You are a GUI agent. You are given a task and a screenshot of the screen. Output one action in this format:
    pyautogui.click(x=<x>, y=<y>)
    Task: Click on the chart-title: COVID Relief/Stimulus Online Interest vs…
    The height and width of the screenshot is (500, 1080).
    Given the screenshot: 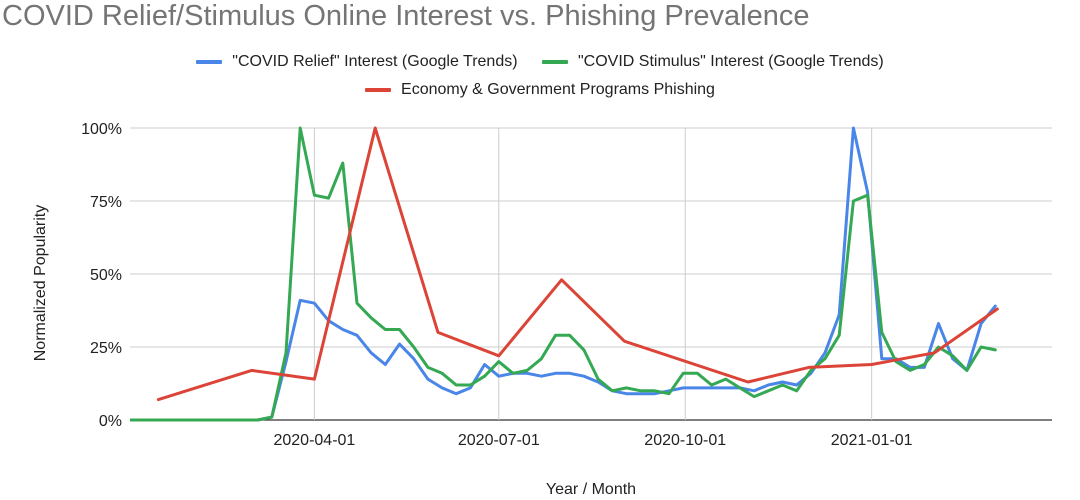 What is the action you would take?
    pyautogui.click(x=406, y=16)
    